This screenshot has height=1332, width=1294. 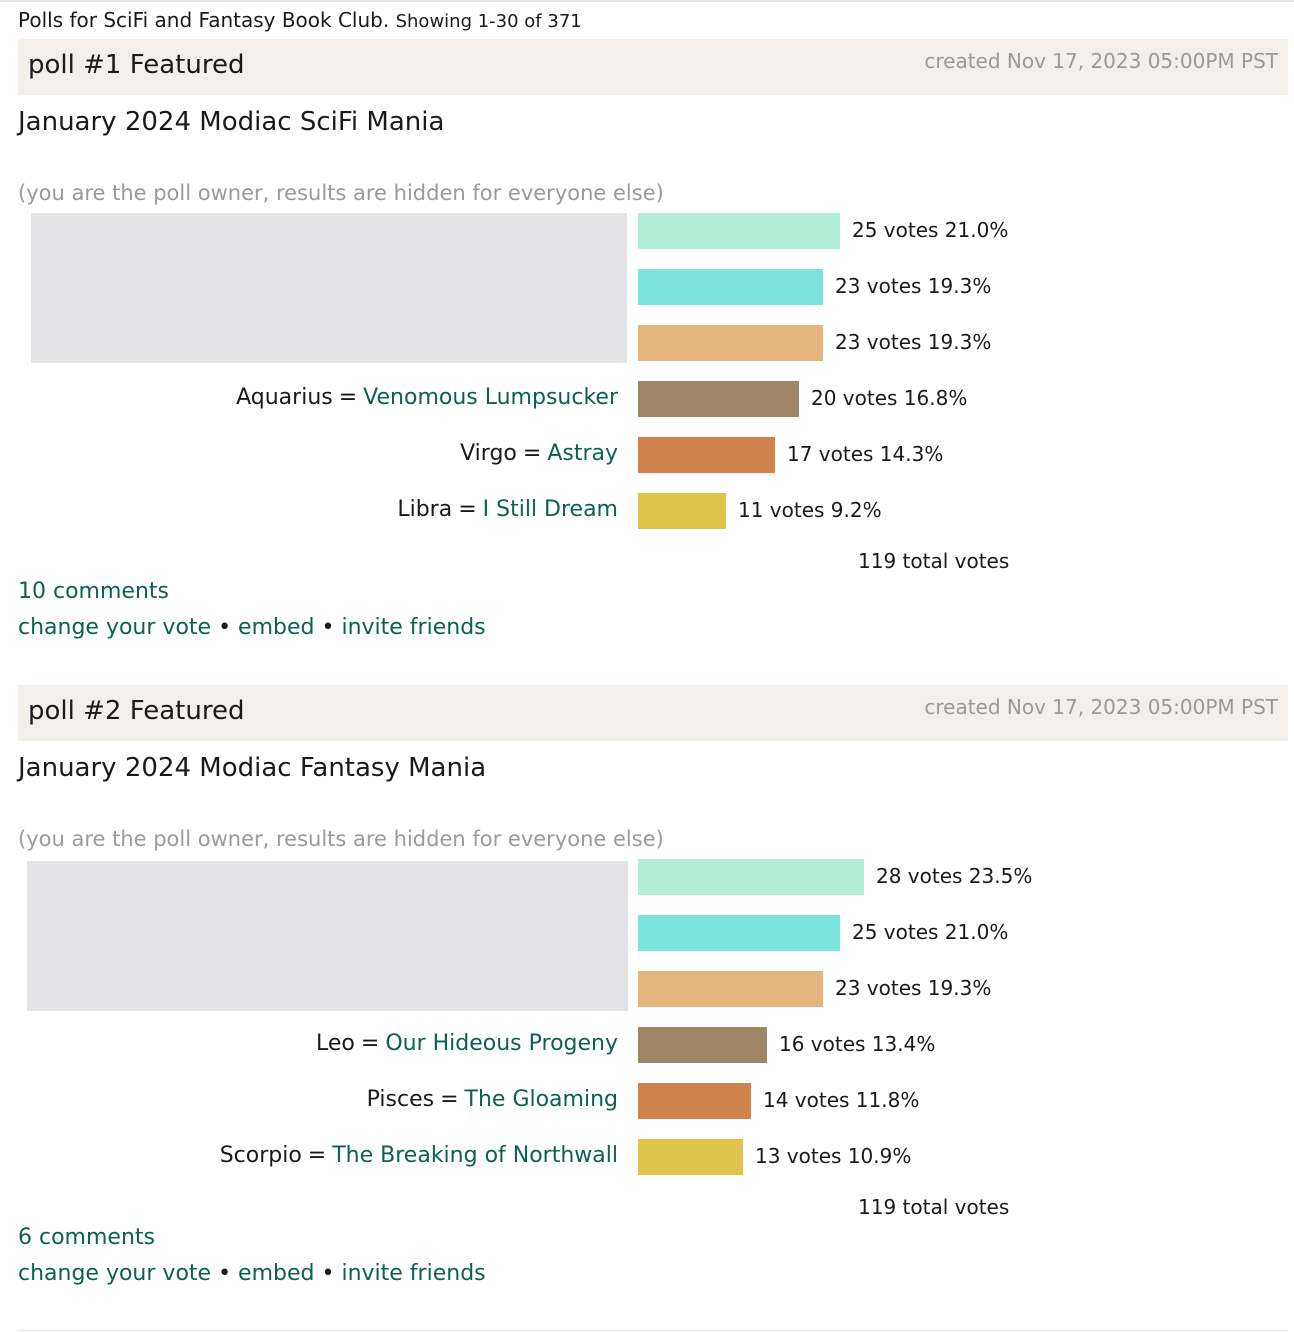 What do you see at coordinates (488, 453) in the screenshot?
I see `zodiac-sign: Virgo` at bounding box center [488, 453].